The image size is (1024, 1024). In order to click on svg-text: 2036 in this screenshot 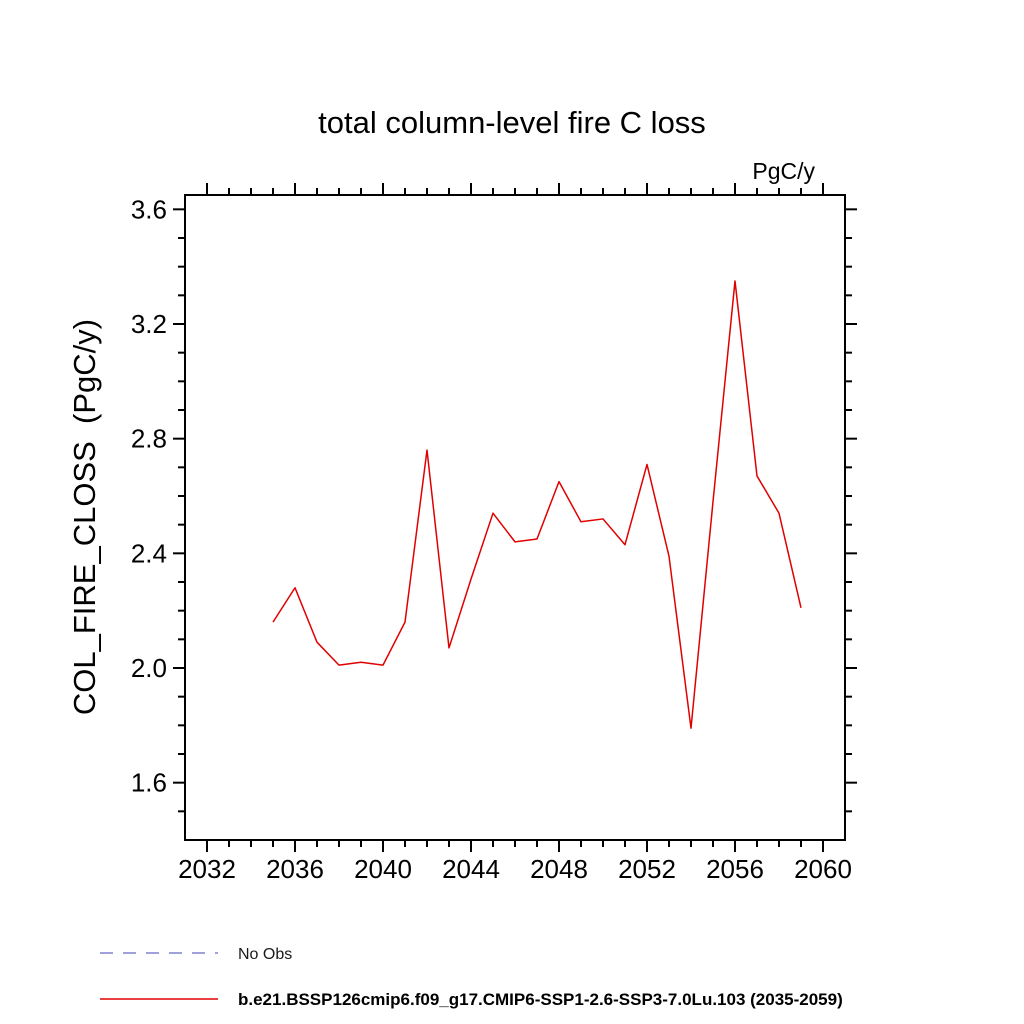, I will do `click(295, 869)`.